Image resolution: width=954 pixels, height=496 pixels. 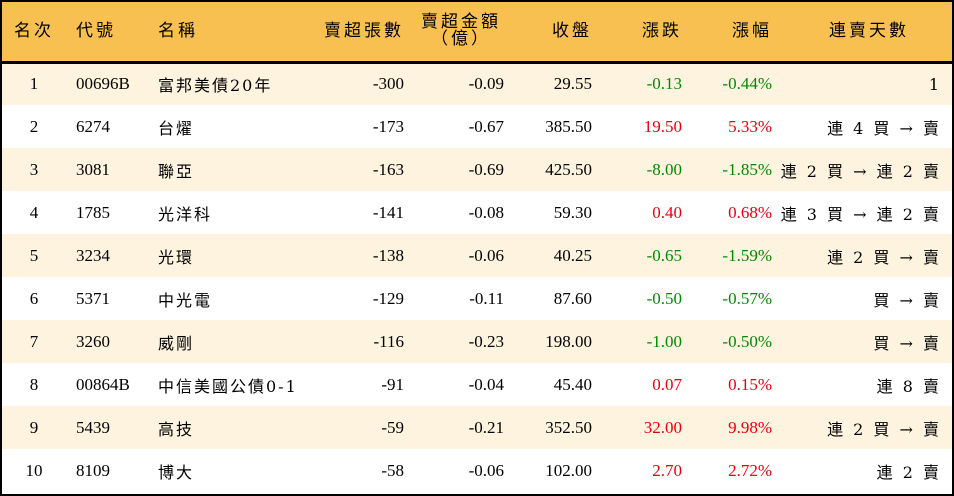 What do you see at coordinates (664, 84) in the screenshot?
I see `change-cell: -0.13` at bounding box center [664, 84].